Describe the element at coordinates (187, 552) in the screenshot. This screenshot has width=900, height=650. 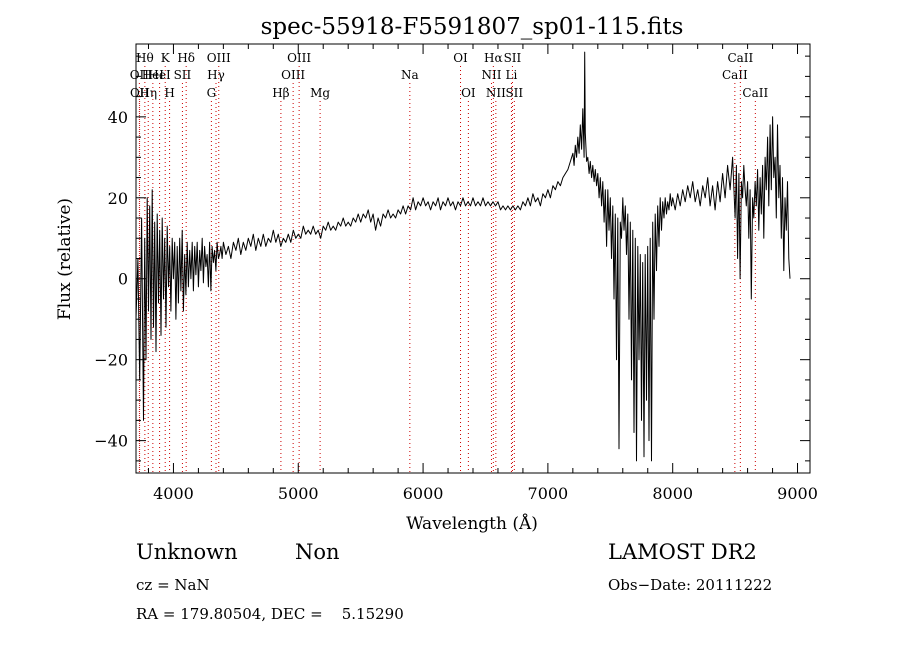
I see `object-class: Unknown` at that location.